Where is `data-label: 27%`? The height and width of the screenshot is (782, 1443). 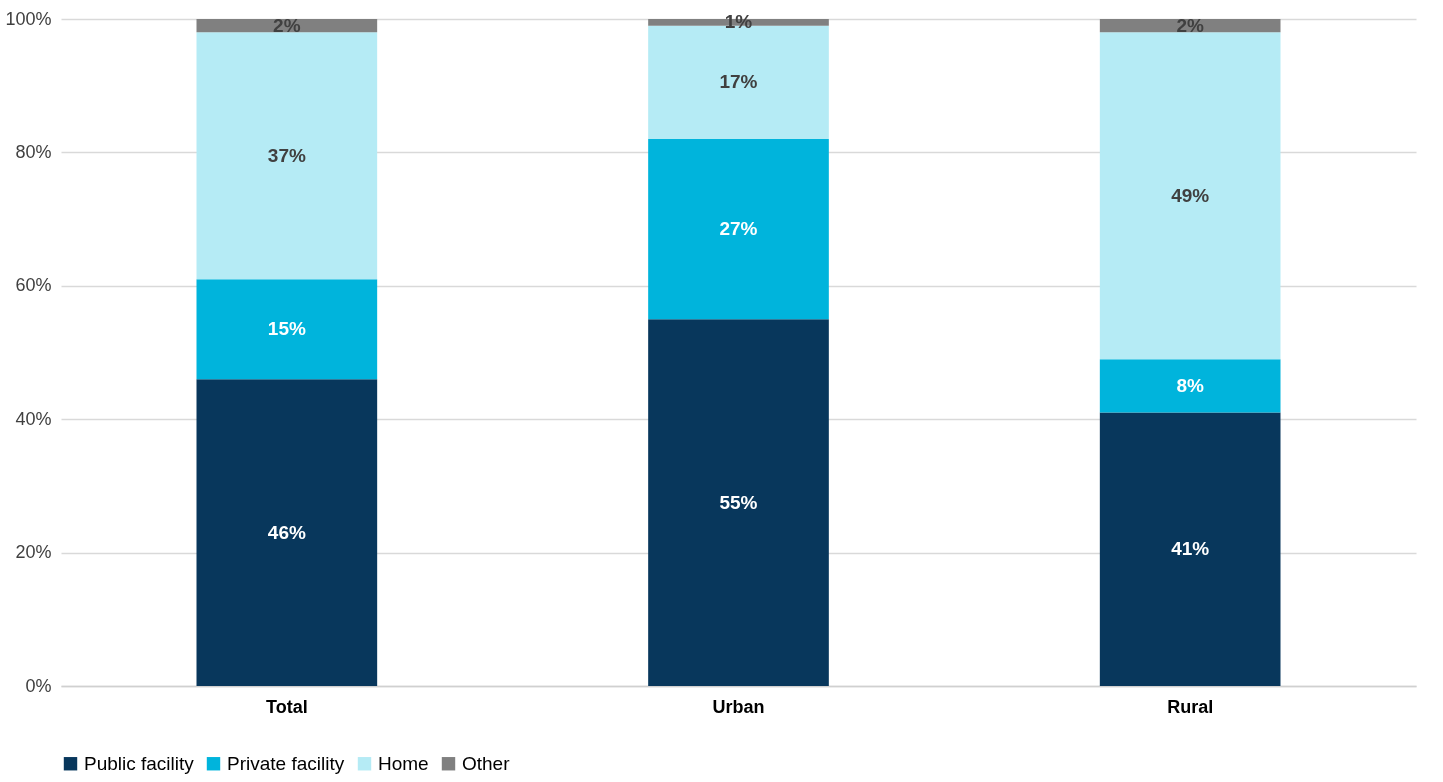
data-label: 27% is located at coordinates (738, 229).